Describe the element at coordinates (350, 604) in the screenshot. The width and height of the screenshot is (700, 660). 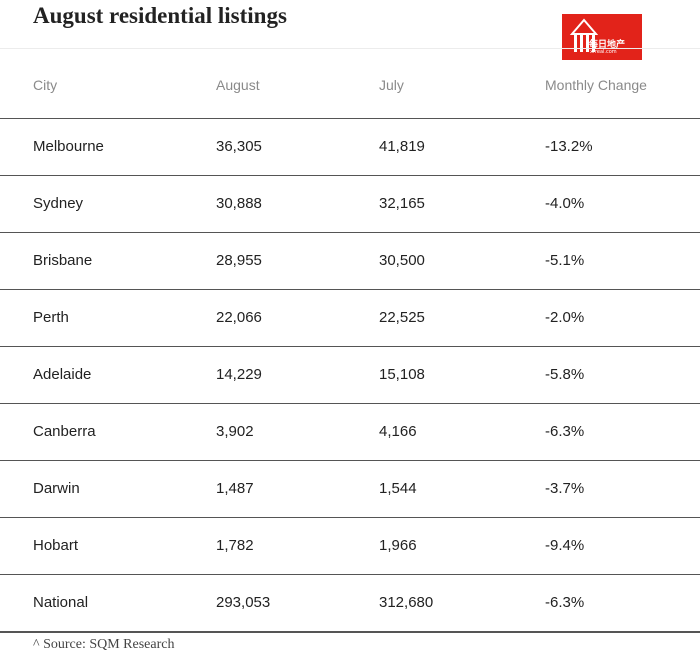
I see `table-row: National 293,053 312,680 -6.3%` at that location.